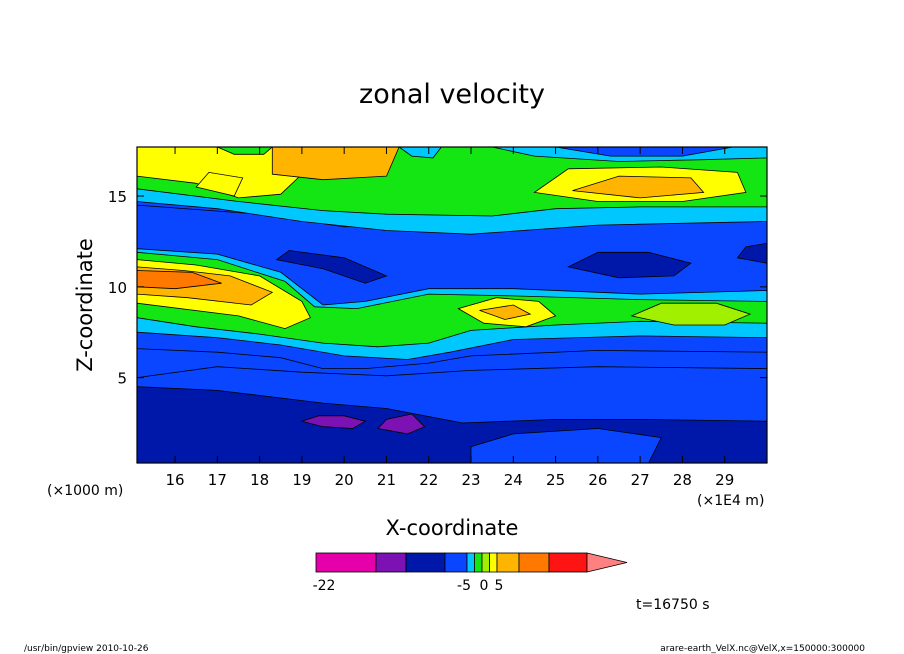 Image resolution: width=904 pixels, height=654 pixels. I want to click on x-tick-label: 19, so click(301, 480).